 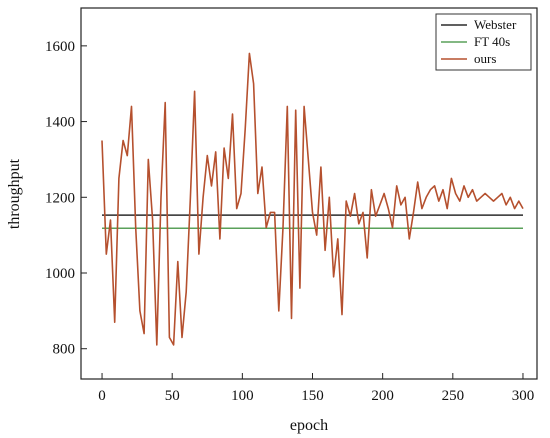 I want to click on x-tick-label: 100, so click(x=242, y=396).